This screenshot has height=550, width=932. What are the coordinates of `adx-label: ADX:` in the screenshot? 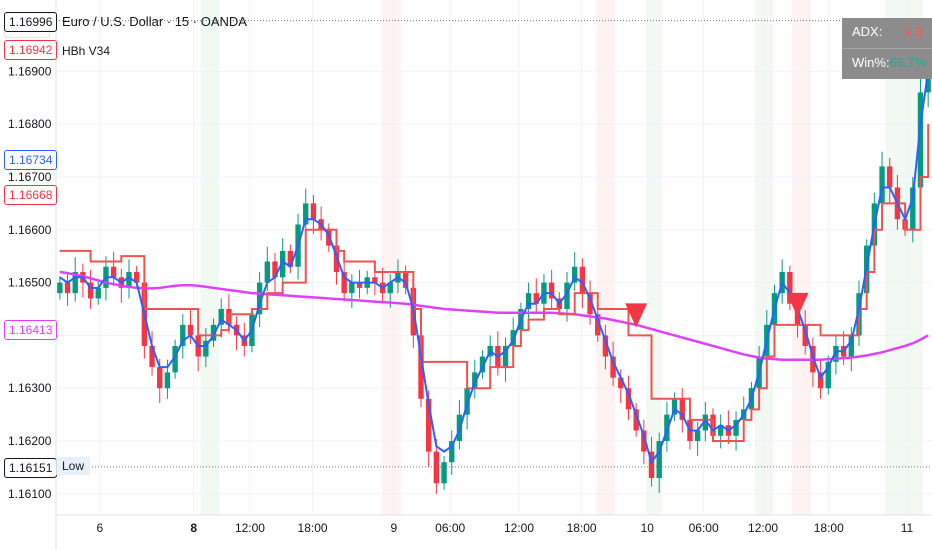 It's located at (867, 31).